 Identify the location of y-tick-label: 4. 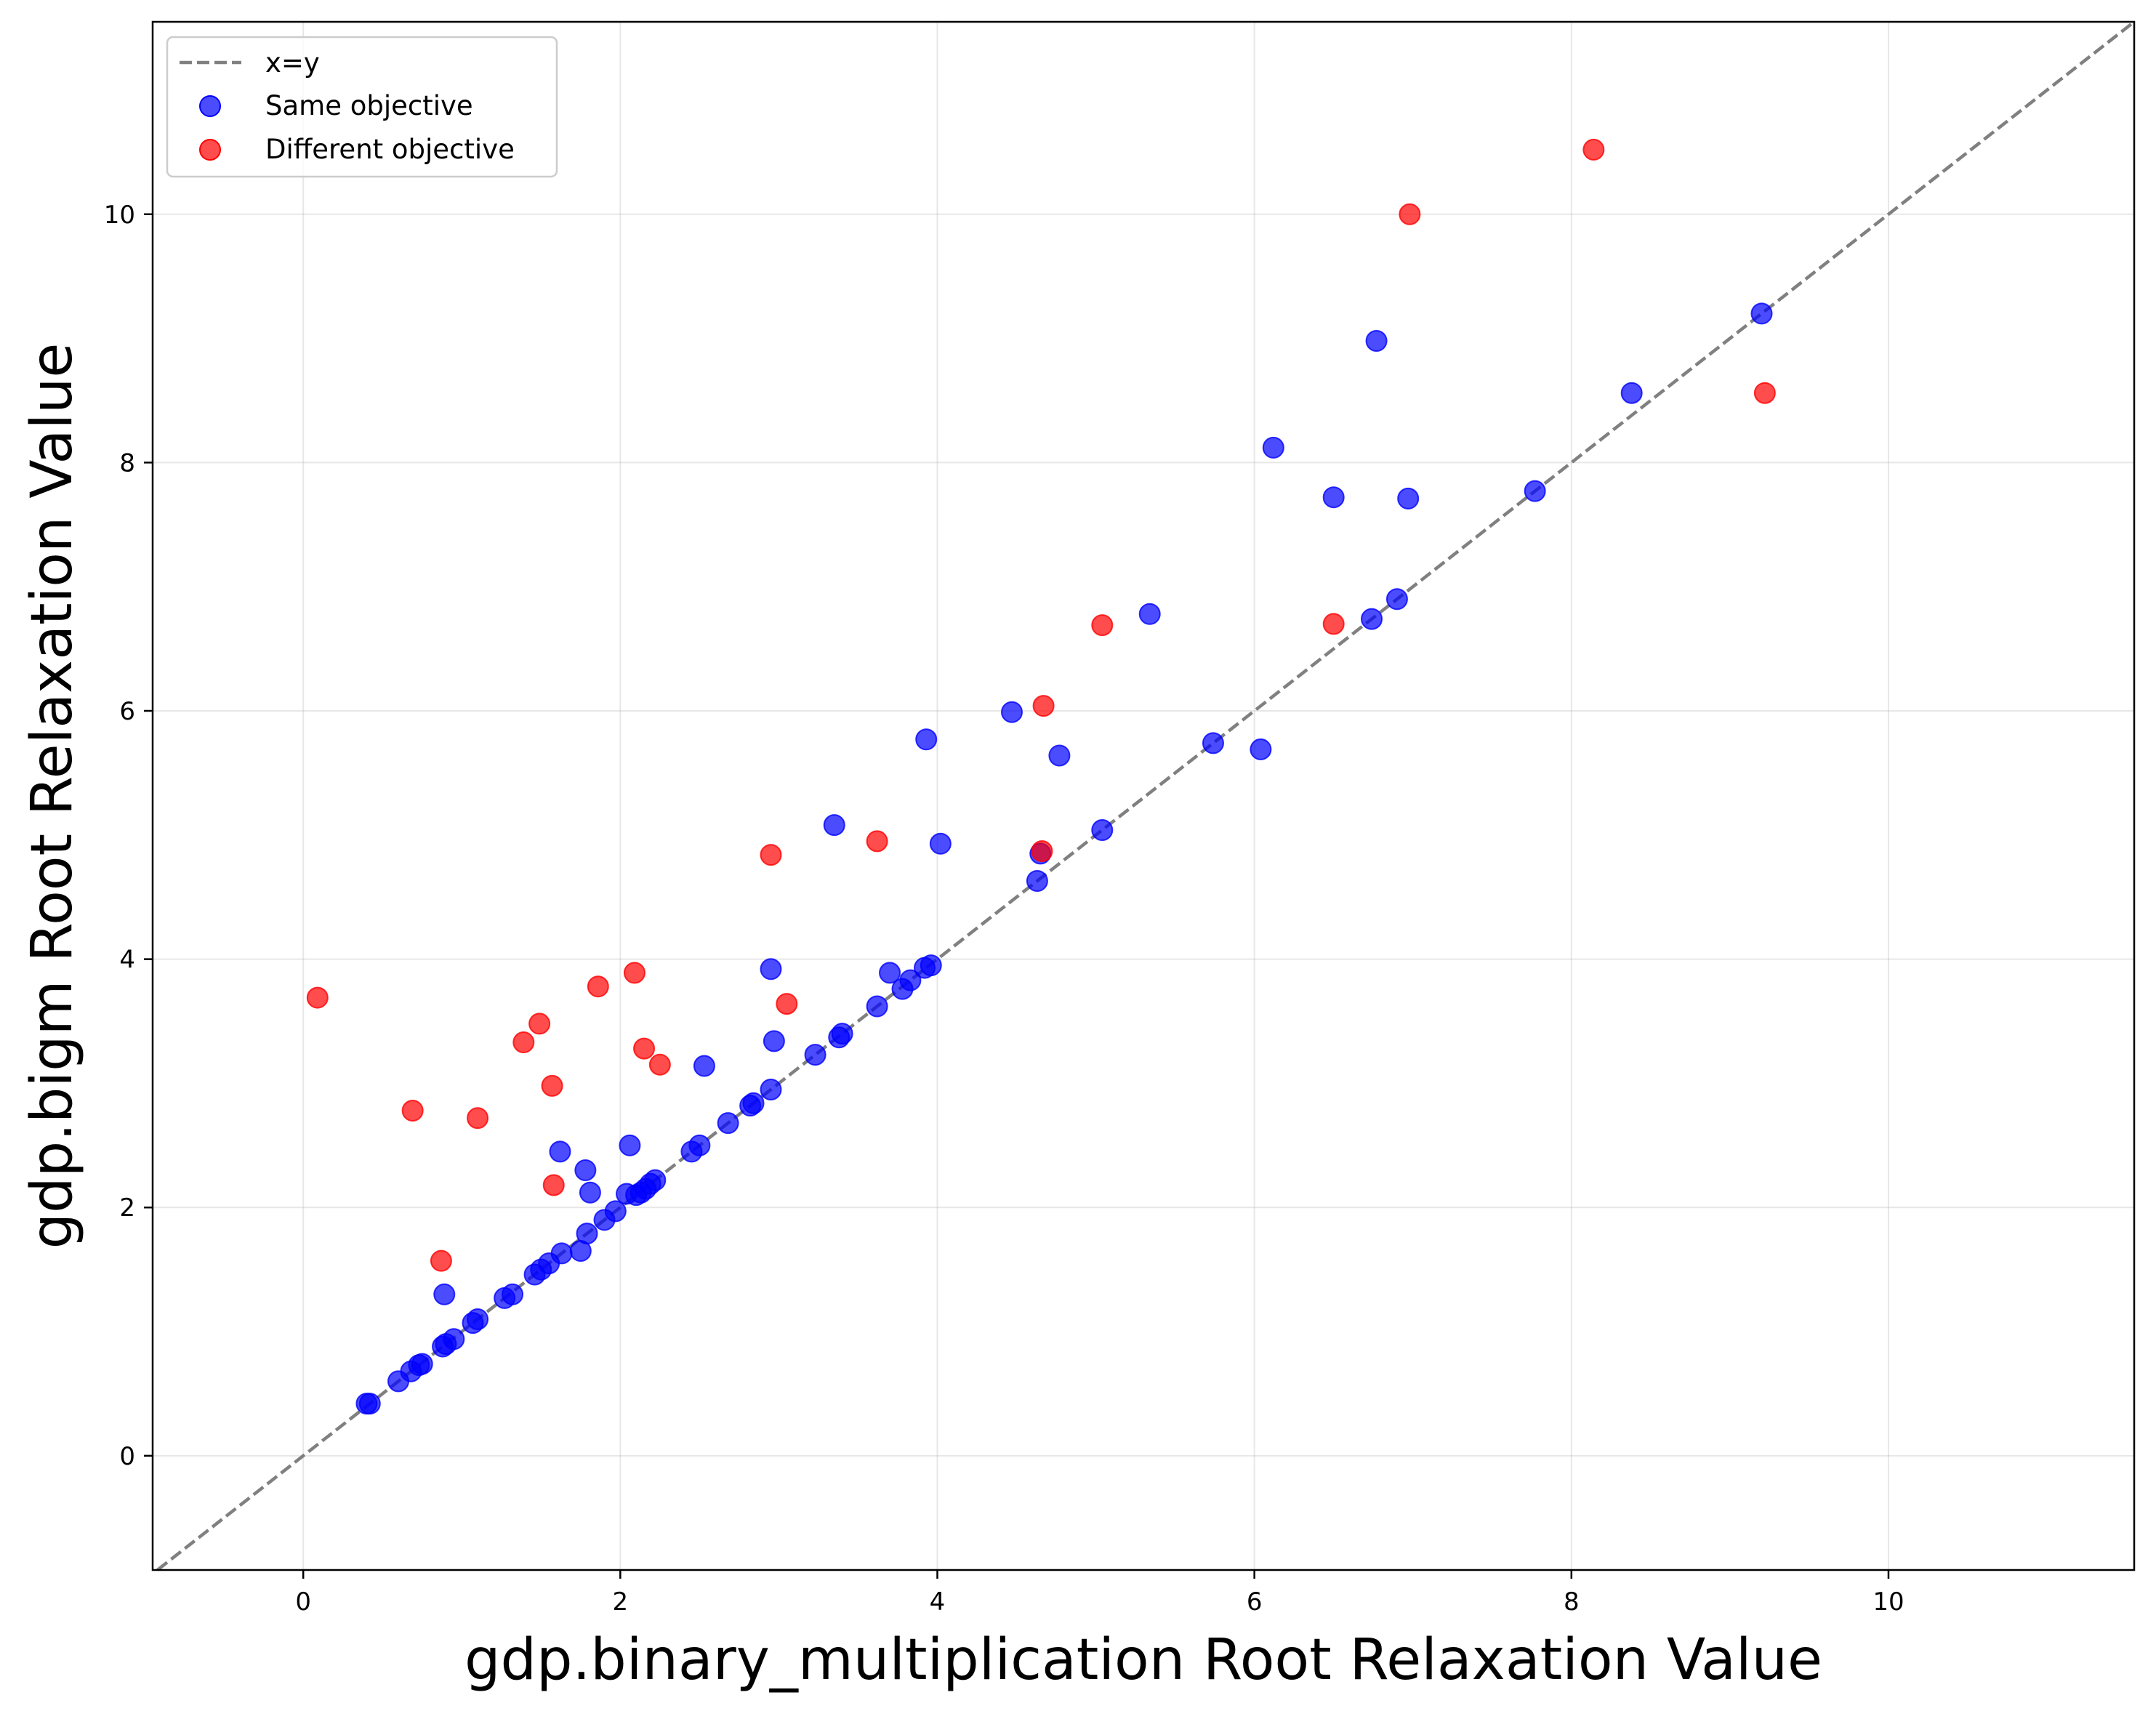
(127, 960).